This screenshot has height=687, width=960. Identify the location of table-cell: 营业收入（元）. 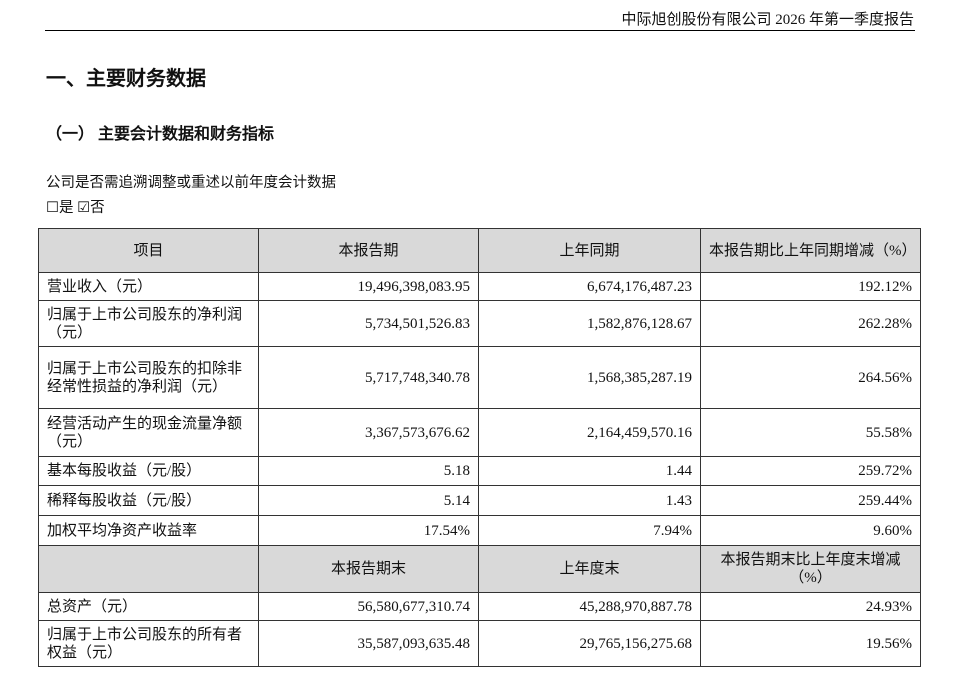
(148, 286).